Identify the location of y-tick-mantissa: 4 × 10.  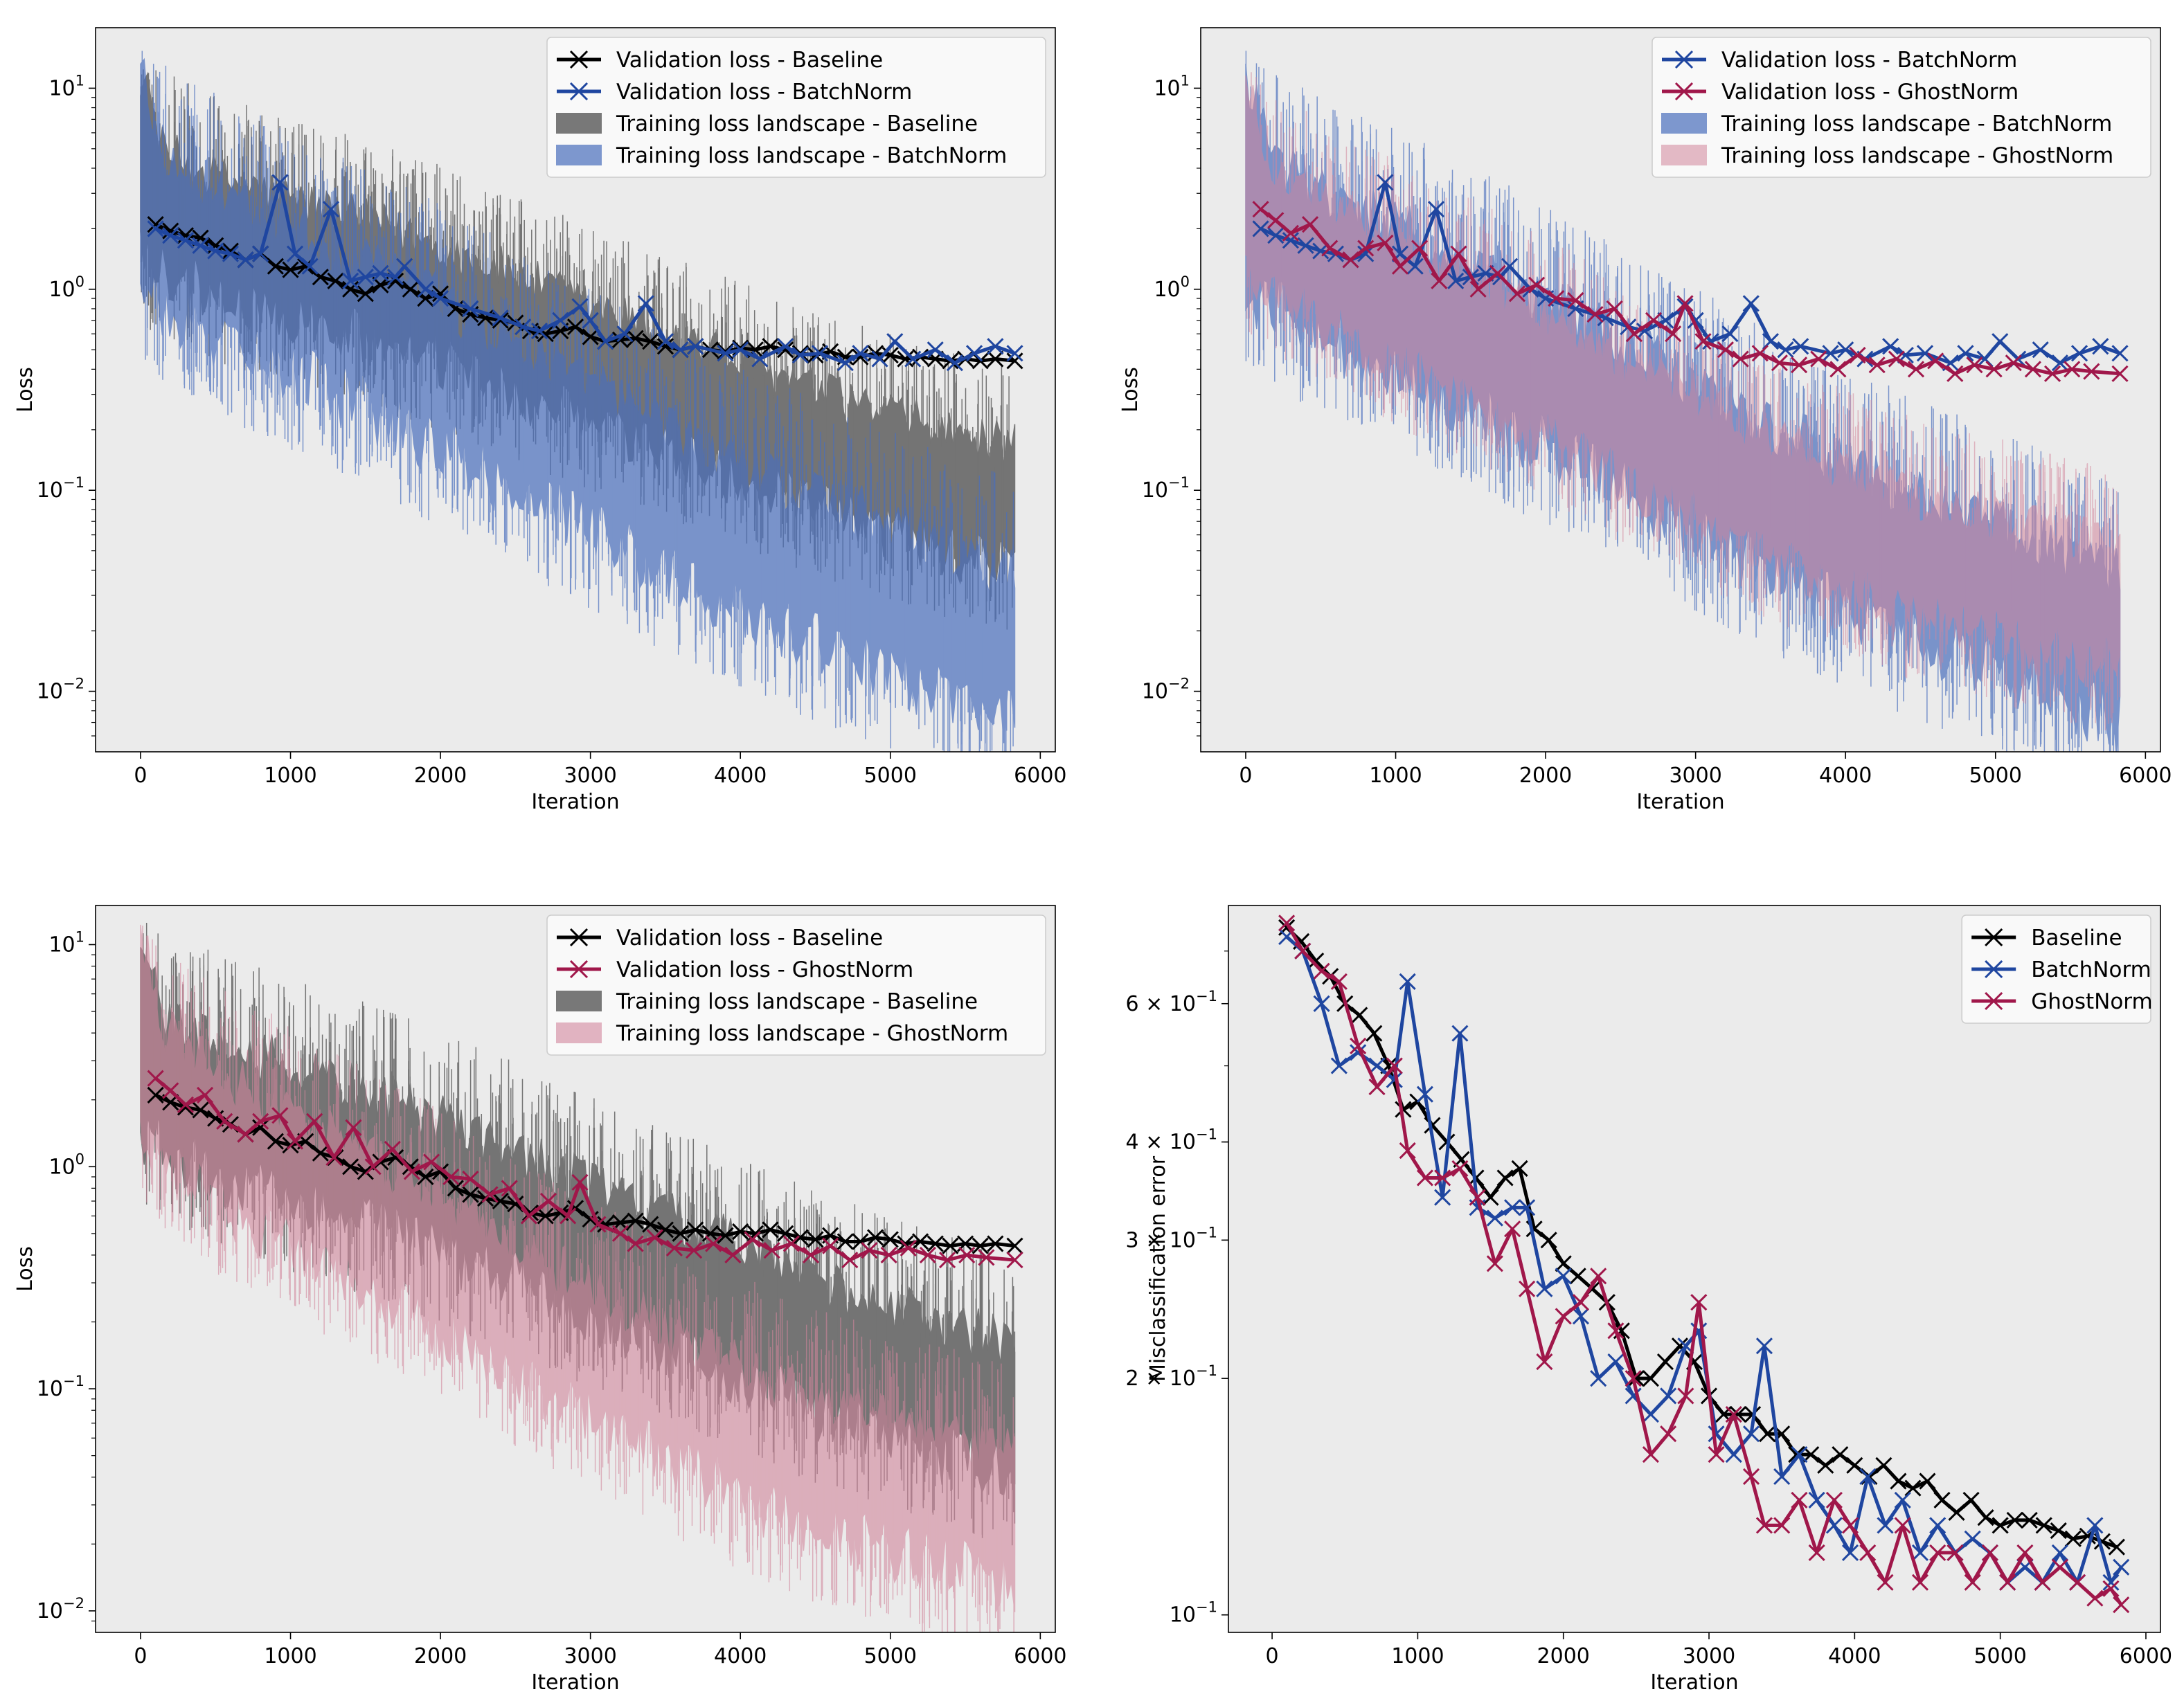
(1161, 1142).